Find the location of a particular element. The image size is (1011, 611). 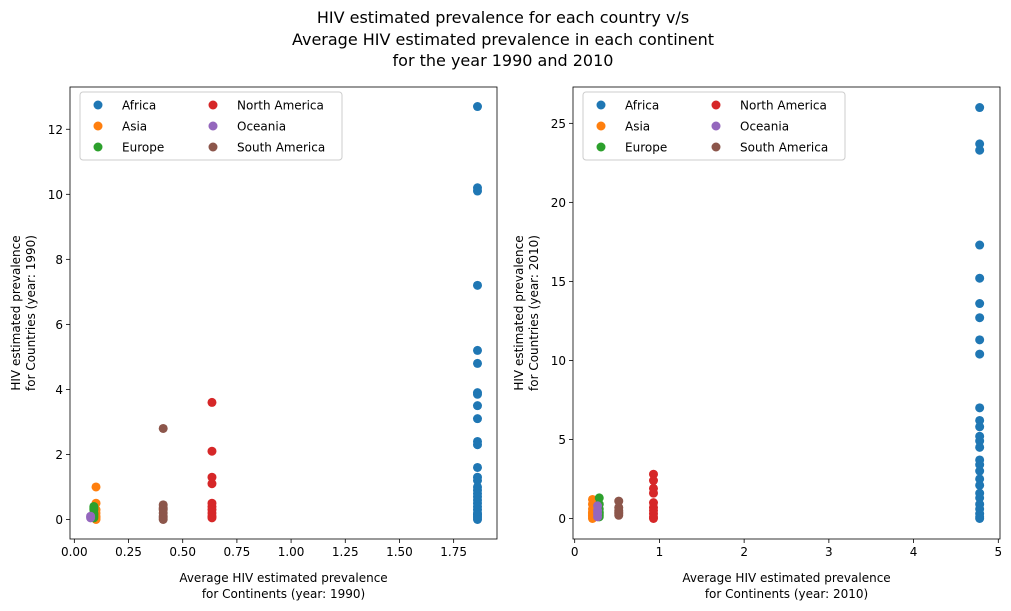

y-axis-label: for Countries (year: 2010) is located at coordinates (534, 313).